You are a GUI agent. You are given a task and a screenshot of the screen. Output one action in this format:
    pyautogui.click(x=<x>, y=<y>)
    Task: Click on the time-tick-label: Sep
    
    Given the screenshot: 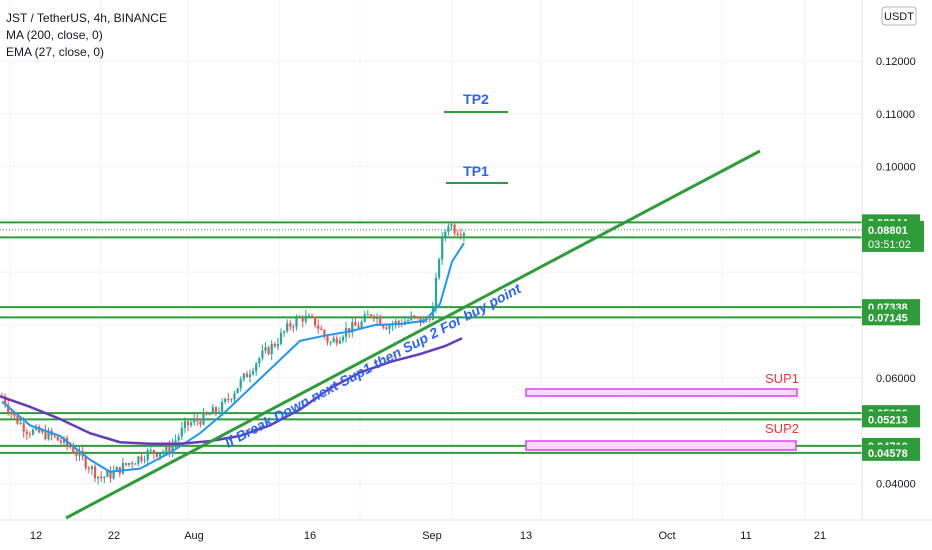 What is the action you would take?
    pyautogui.click(x=432, y=536)
    